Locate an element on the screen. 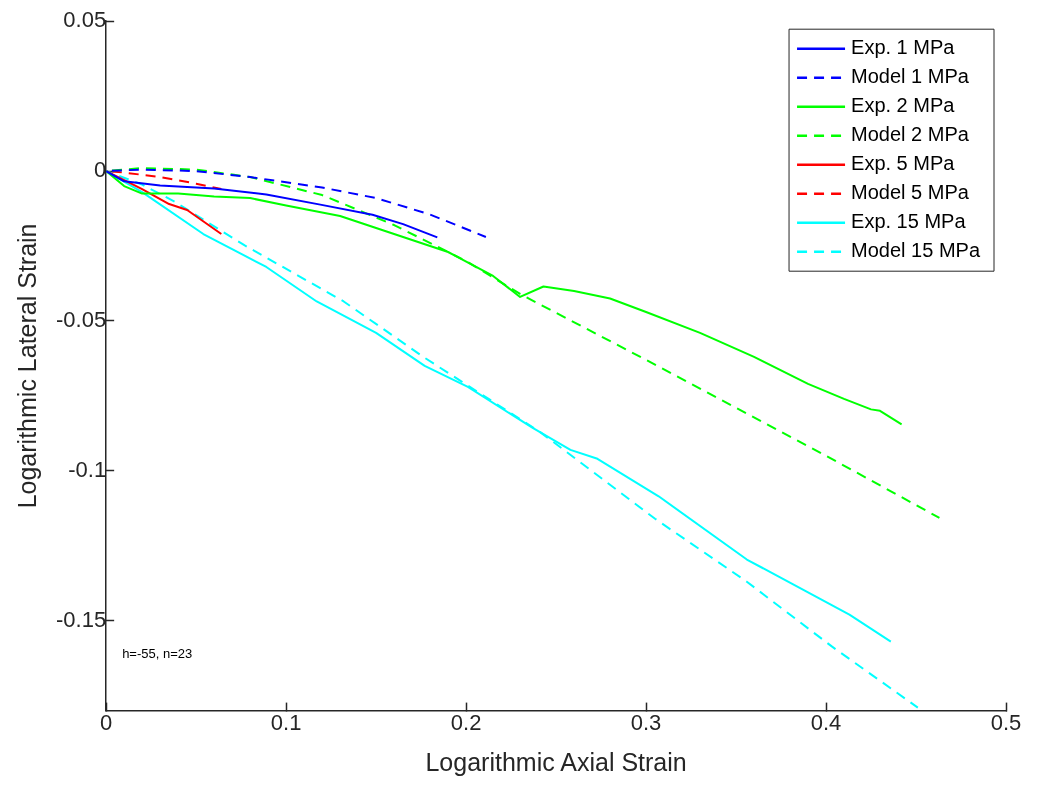 The image size is (1046, 787). x-tick-label: 0.1 is located at coordinates (286, 722).